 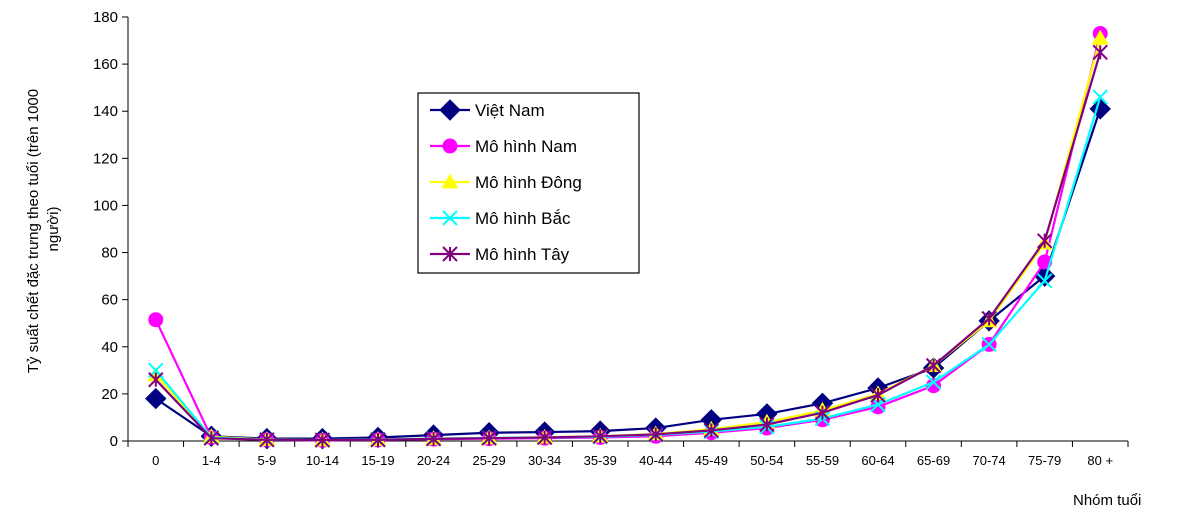 What do you see at coordinates (711, 460) in the screenshot?
I see `x-tick-label: 45-49` at bounding box center [711, 460].